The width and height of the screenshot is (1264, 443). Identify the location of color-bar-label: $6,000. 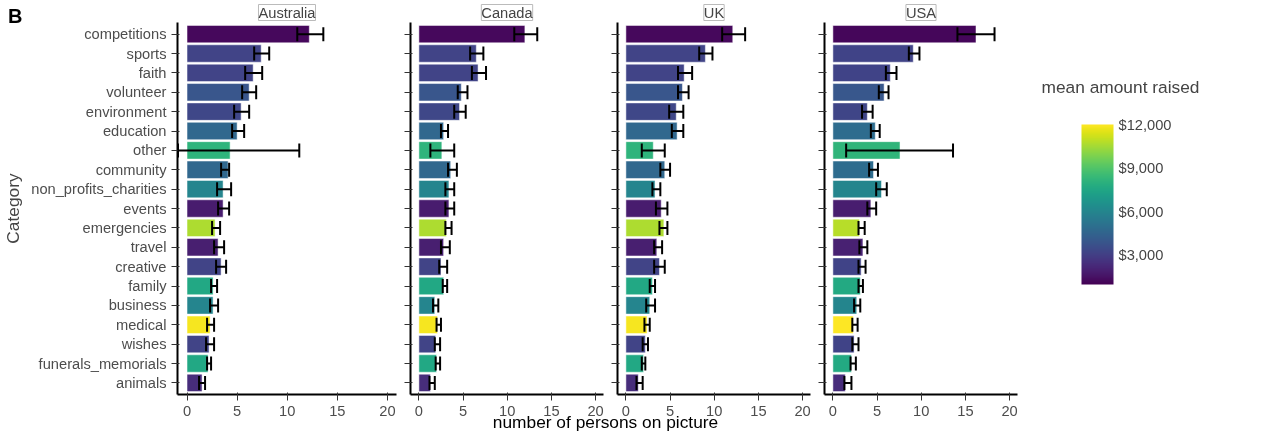
(1141, 211).